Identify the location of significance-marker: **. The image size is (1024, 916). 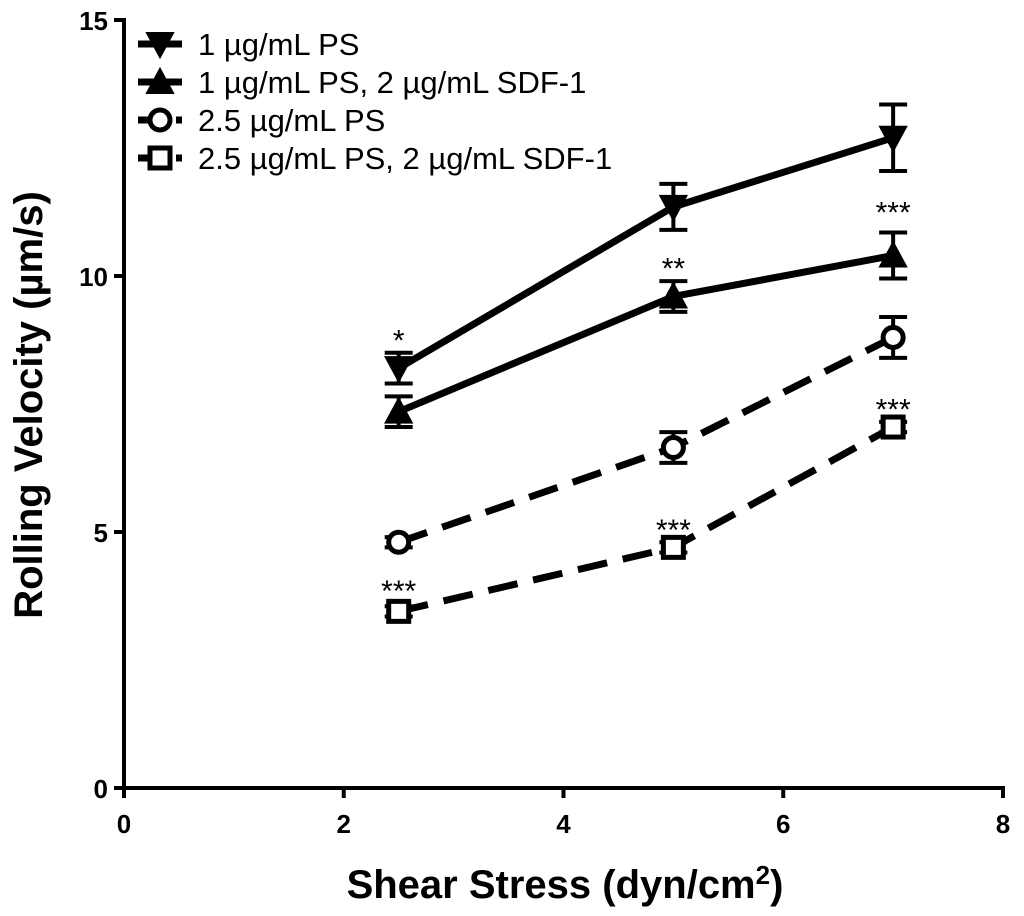
(674, 269).